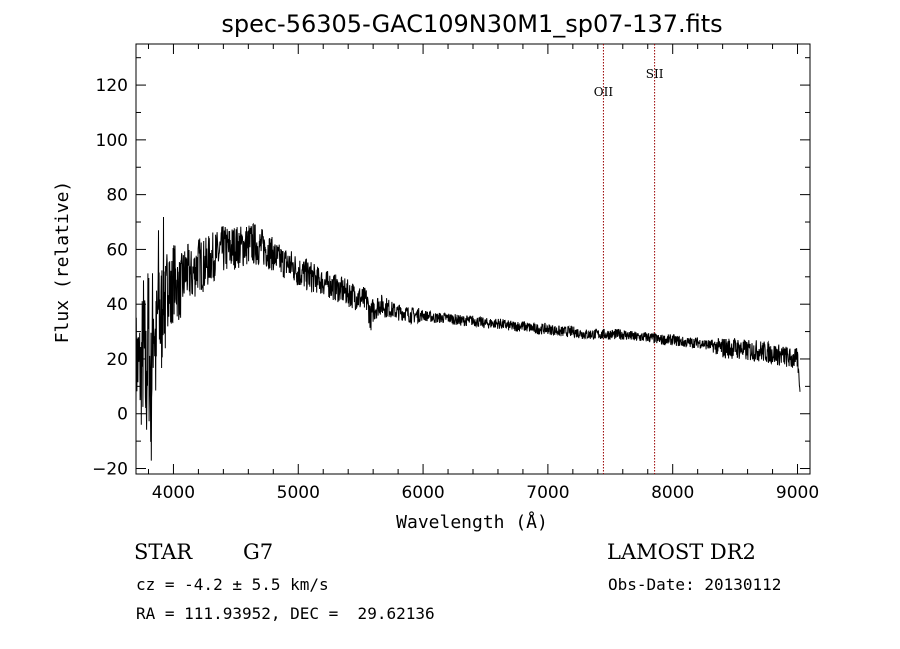  What do you see at coordinates (547, 493) in the screenshot?
I see `x-tick-label: 7000` at bounding box center [547, 493].